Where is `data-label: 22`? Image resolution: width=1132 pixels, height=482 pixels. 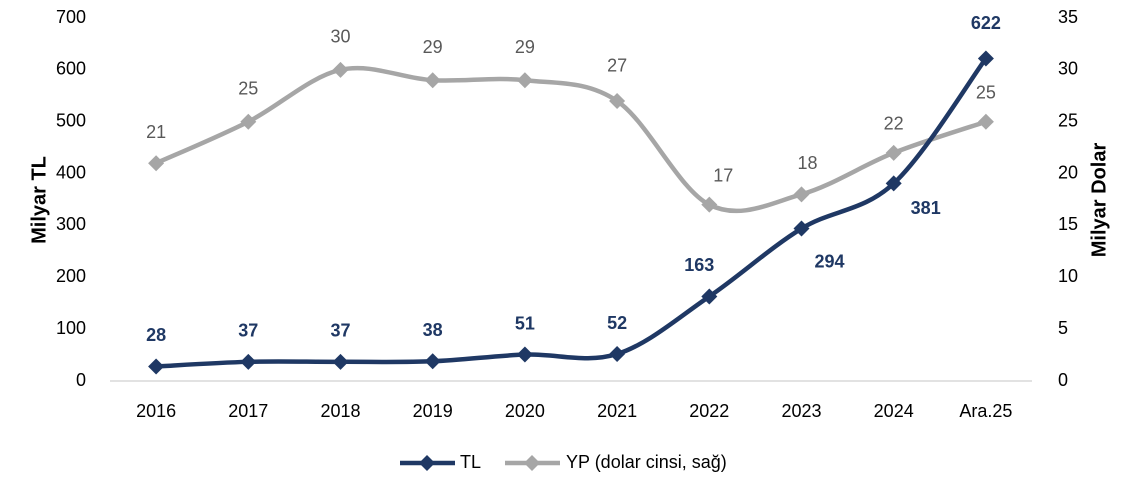 data-label: 22 is located at coordinates (894, 124).